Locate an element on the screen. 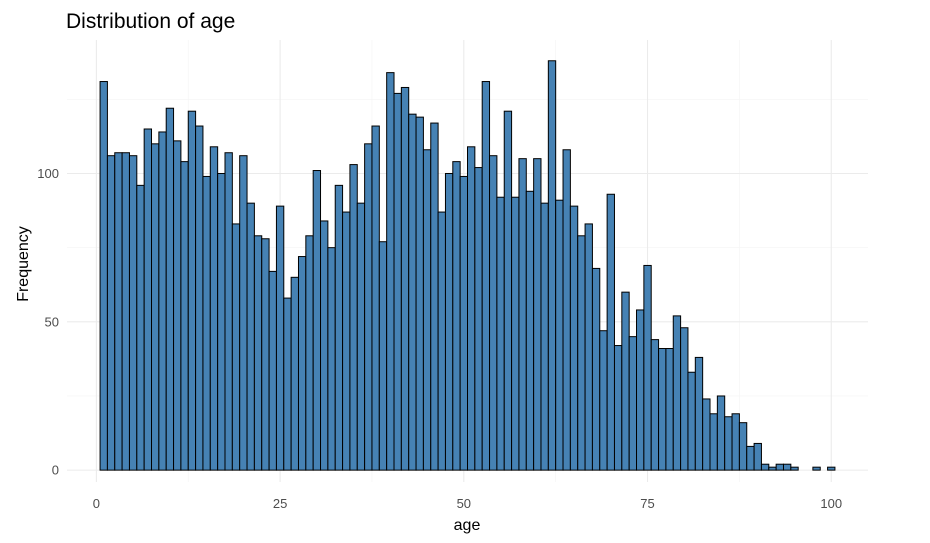  y-tick-labels: 0 50 100 is located at coordinates (48, 322).